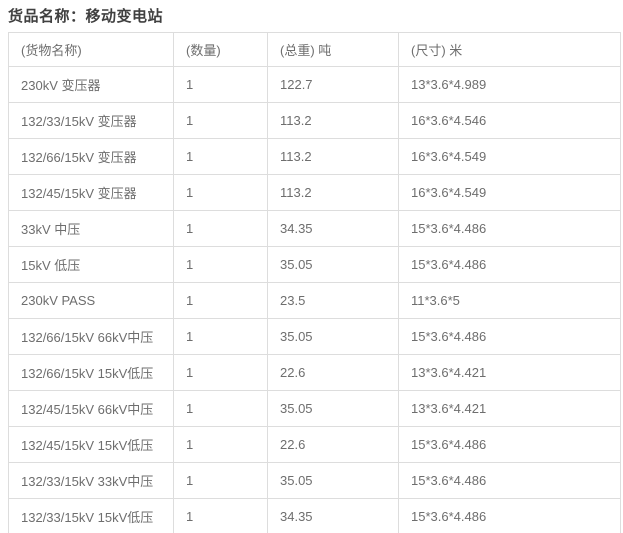 Image resolution: width=623 pixels, height=533 pixels. Describe the element at coordinates (509, 49) in the screenshot. I see `header-dimensions: (尺寸) 米` at that location.